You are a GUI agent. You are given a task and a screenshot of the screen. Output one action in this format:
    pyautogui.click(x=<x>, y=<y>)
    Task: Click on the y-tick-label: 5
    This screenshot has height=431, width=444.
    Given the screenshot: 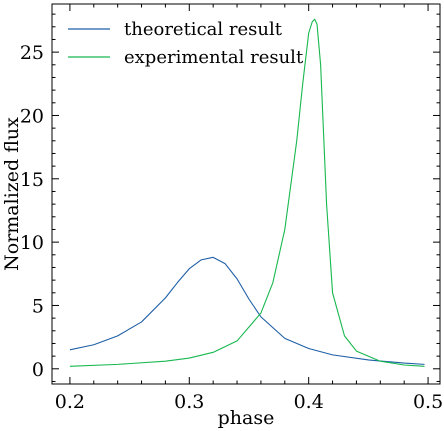 What is the action you would take?
    pyautogui.click(x=38, y=306)
    